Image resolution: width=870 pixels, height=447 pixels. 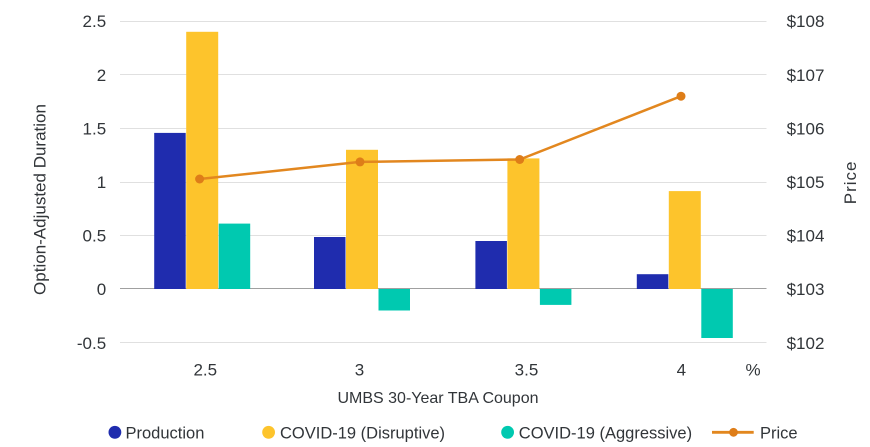 I want to click on svg-text: $108, so click(x=806, y=21).